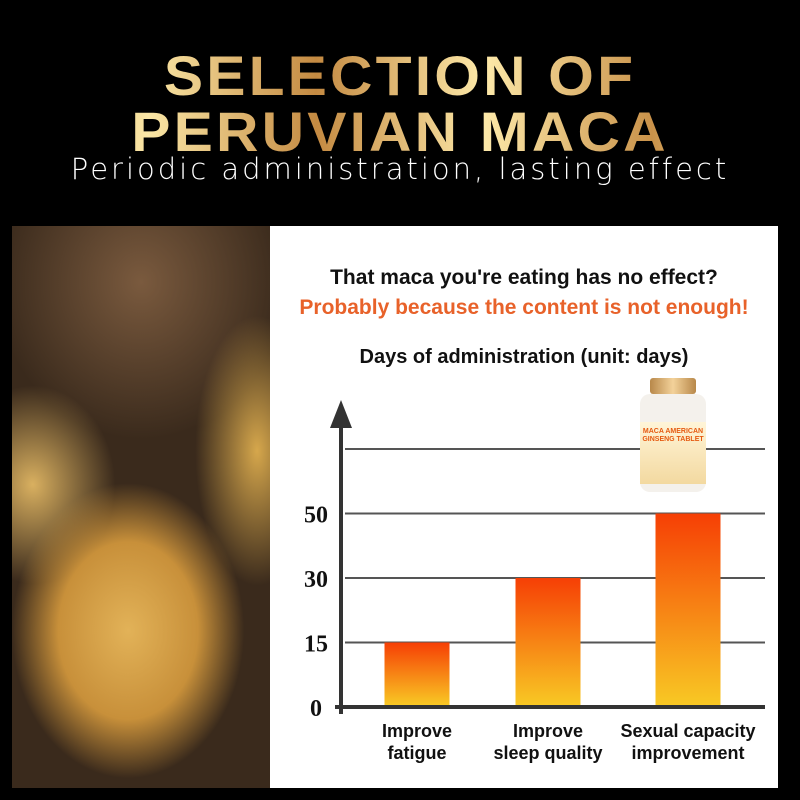  What do you see at coordinates (316, 709) in the screenshot?
I see `y-tick-label: 0` at bounding box center [316, 709].